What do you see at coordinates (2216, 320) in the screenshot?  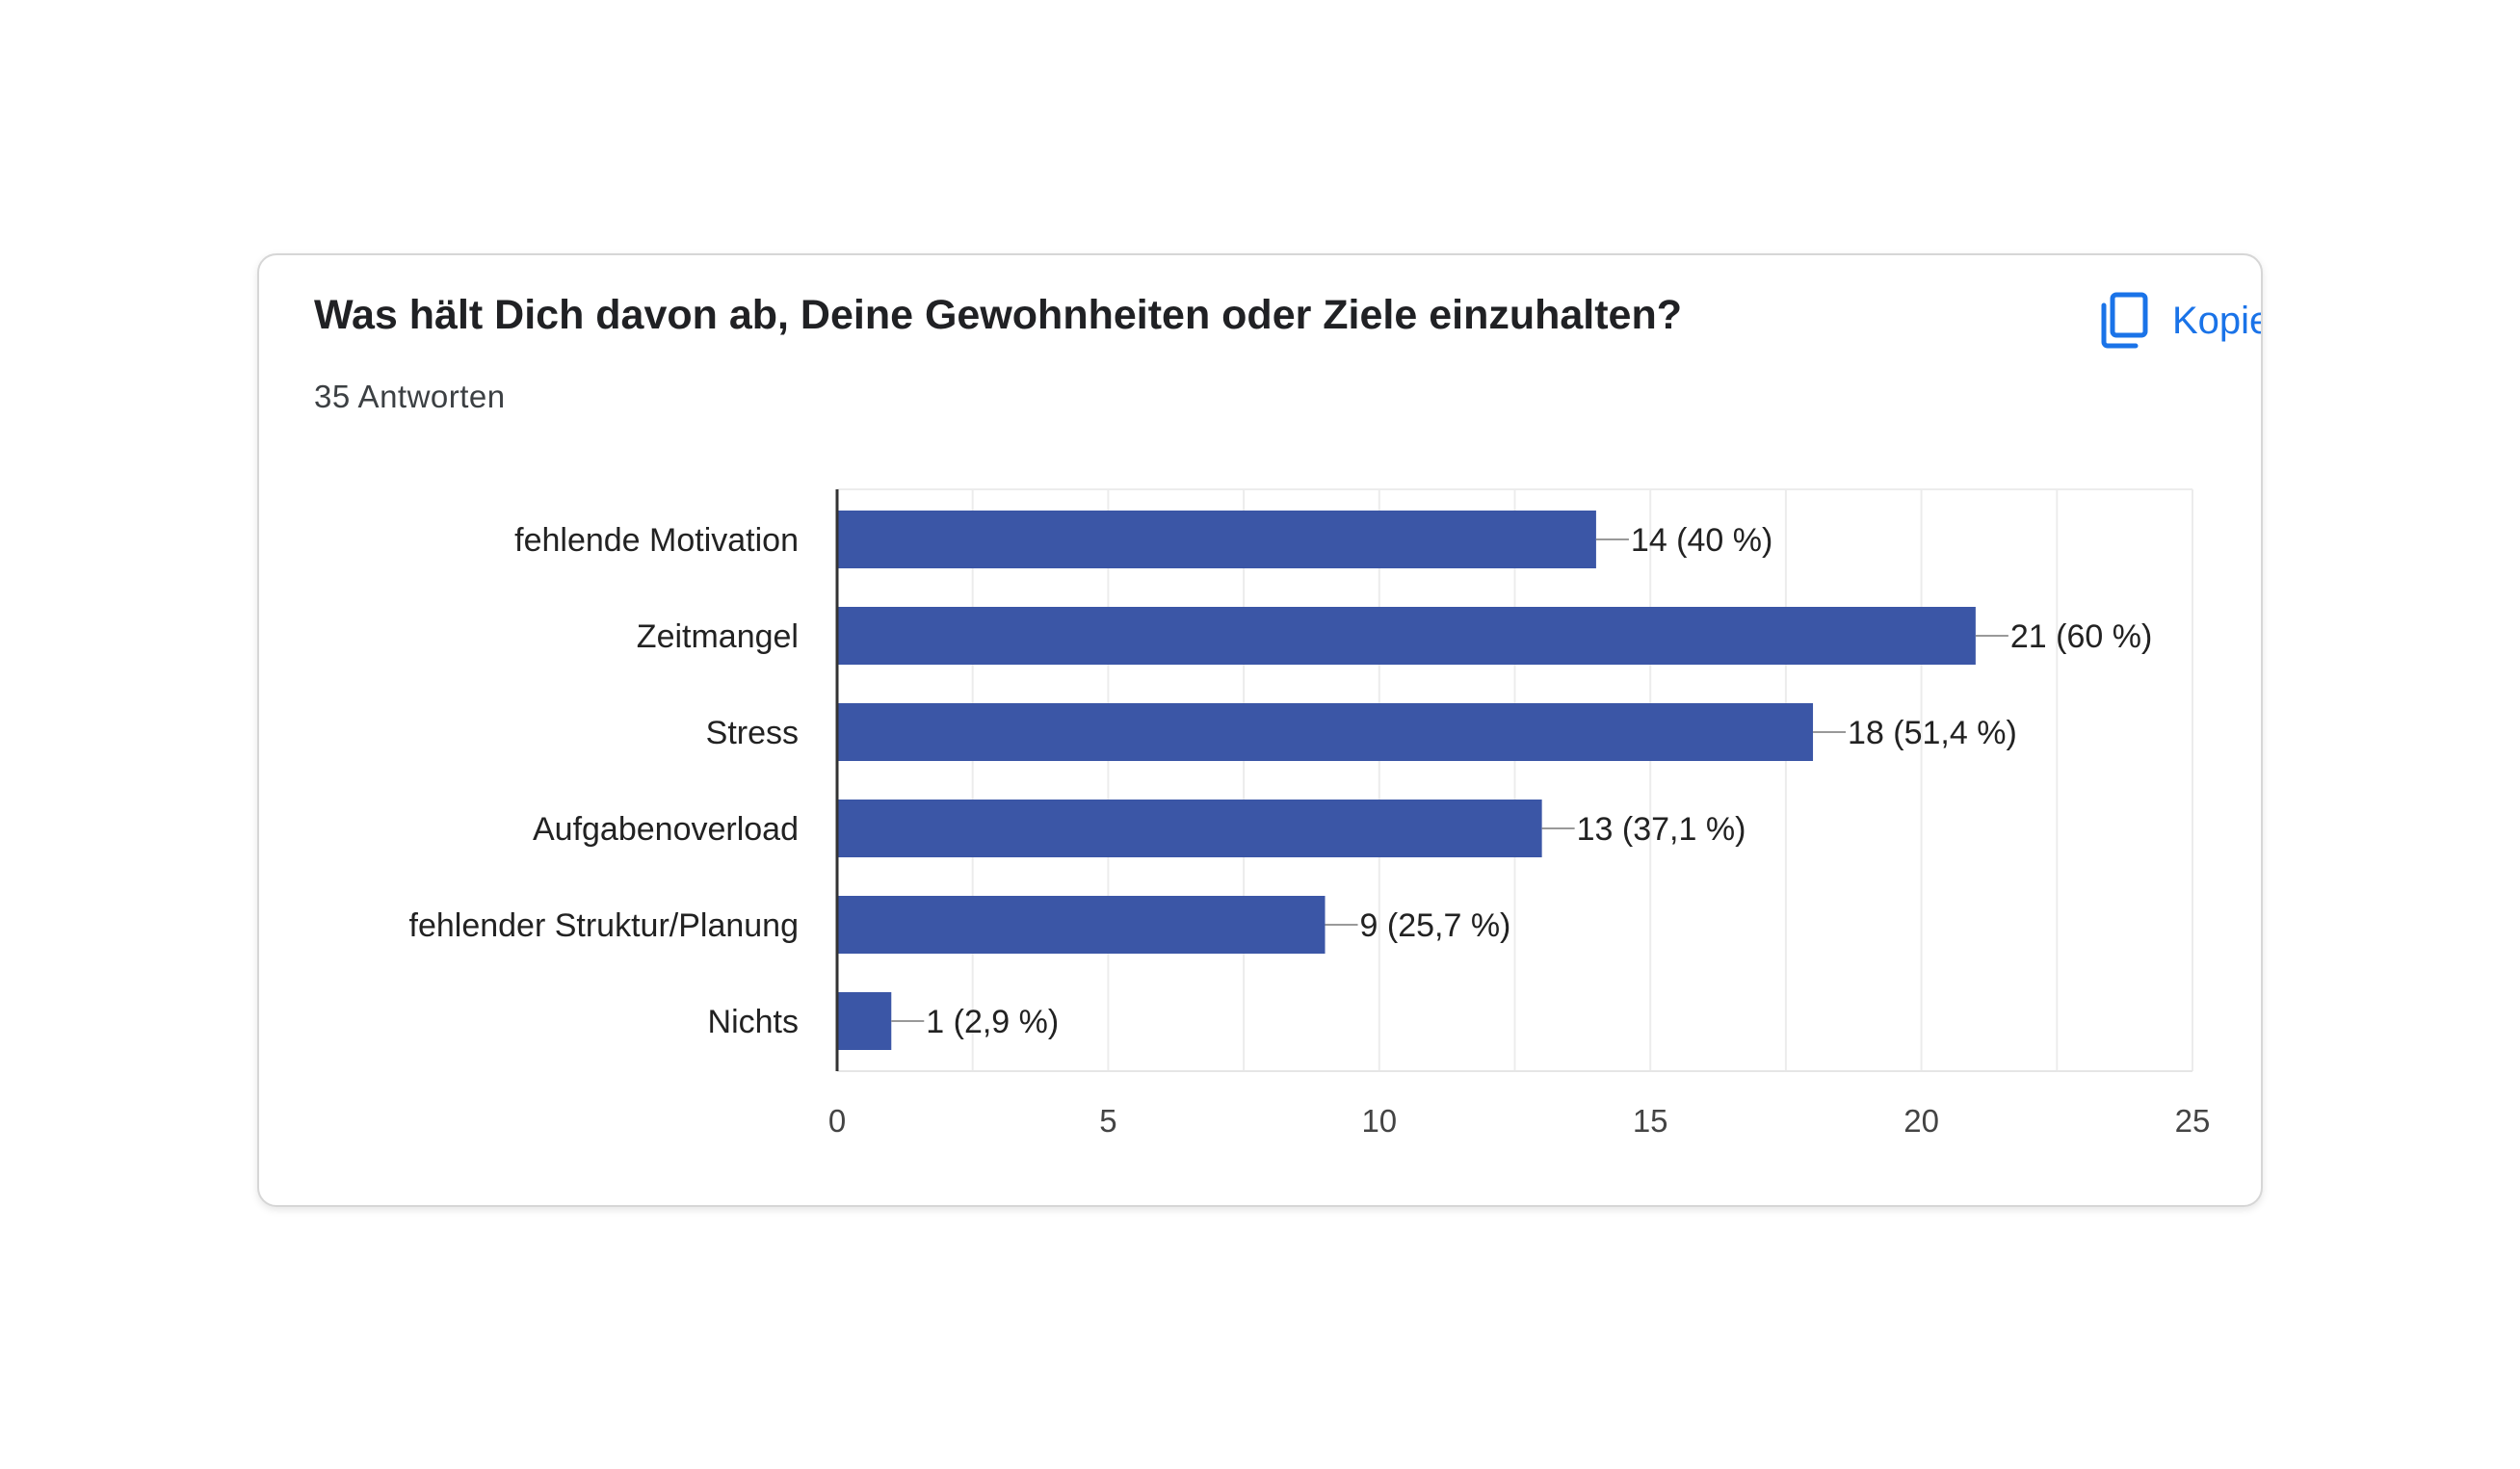 I see `copy-button-label: Kopieren` at bounding box center [2216, 320].